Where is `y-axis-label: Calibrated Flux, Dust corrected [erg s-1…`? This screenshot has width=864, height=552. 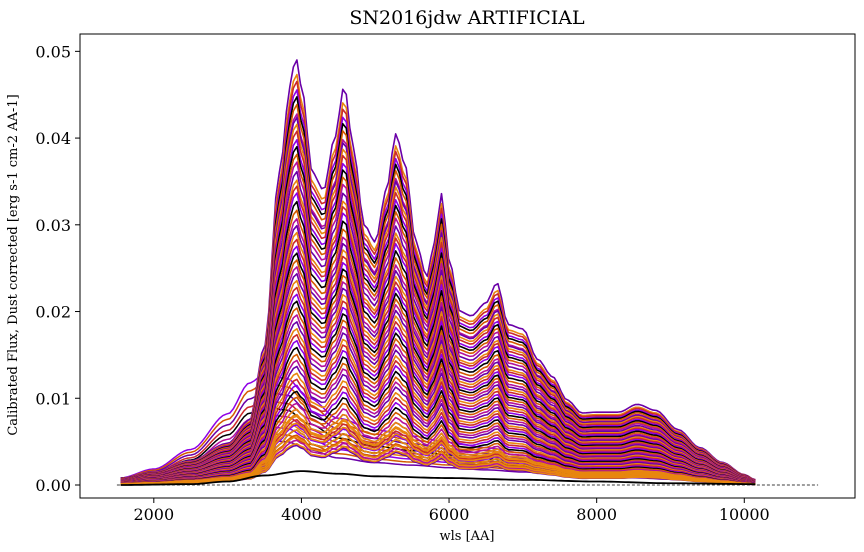
y-axis-label: Calibrated Flux, Dust corrected [erg s-1… is located at coordinates (13, 264).